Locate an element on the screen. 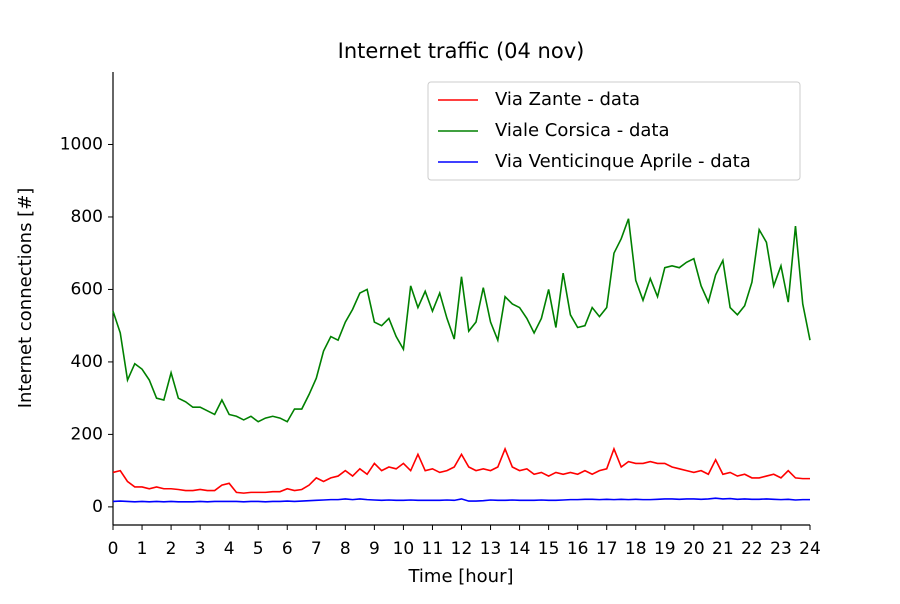 This screenshot has width=900, height=604. x-tick-label: 19 is located at coordinates (665, 549).